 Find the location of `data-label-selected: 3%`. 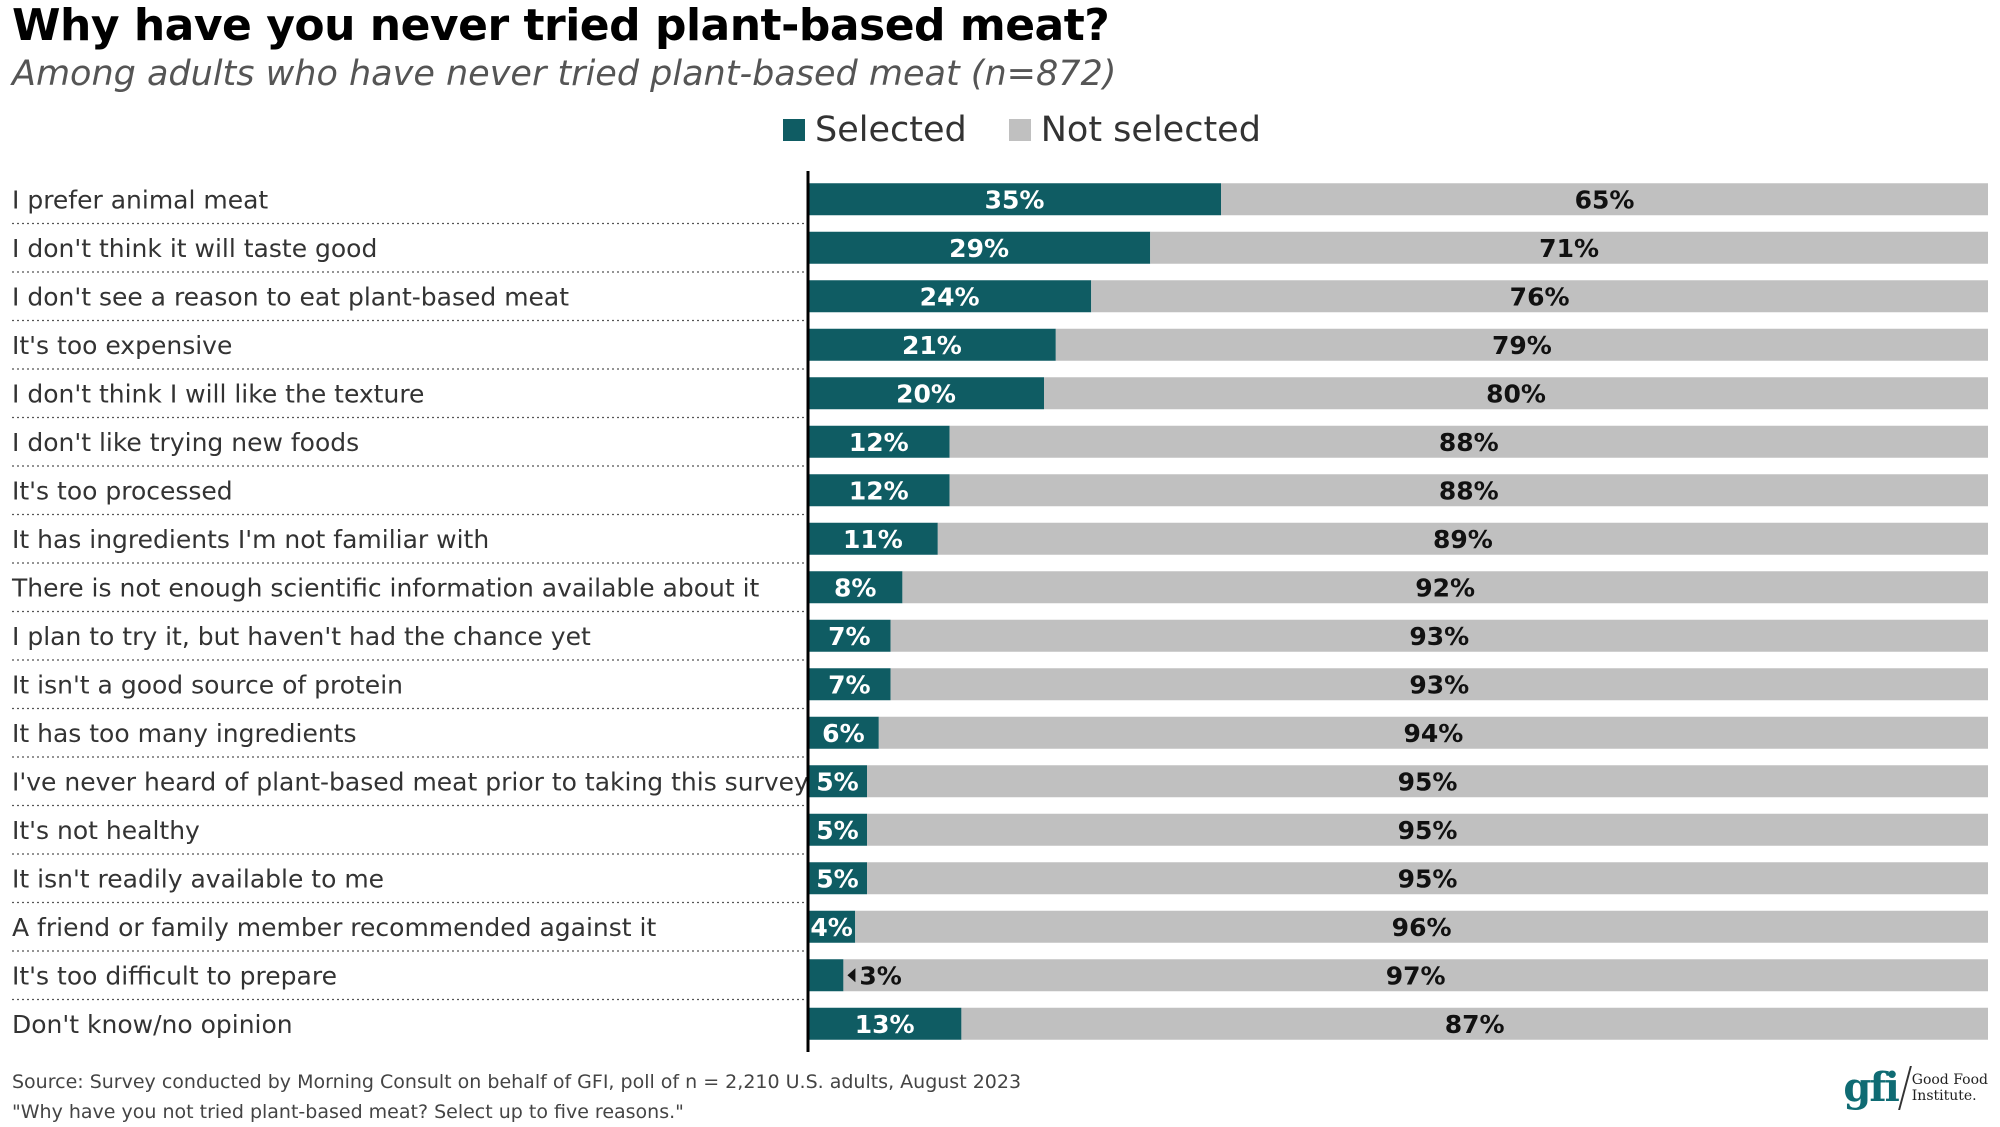

data-label-selected: 3% is located at coordinates (880, 975).